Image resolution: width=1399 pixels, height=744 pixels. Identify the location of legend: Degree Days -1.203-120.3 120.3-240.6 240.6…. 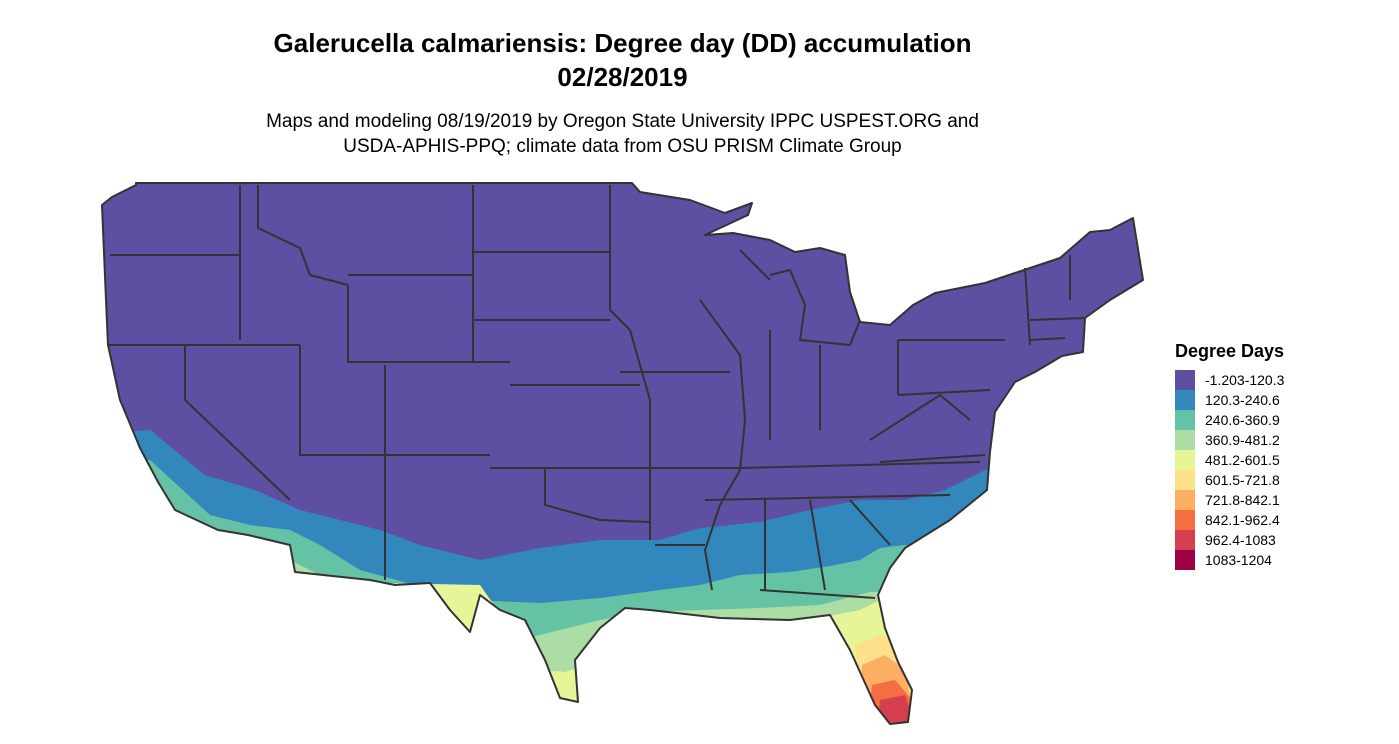
(1280, 455).